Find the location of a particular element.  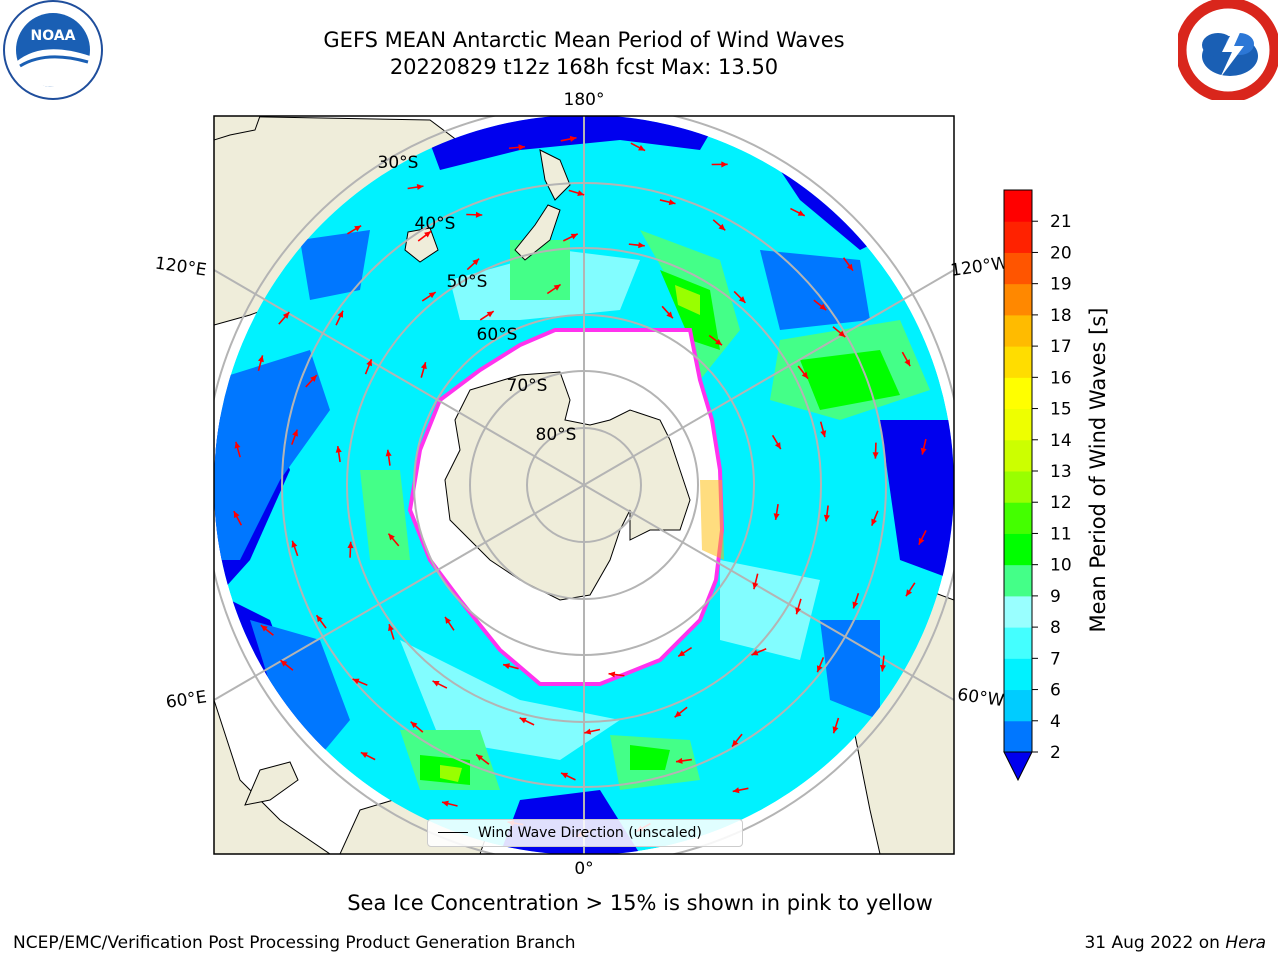

lat-label-60s: 60°S is located at coordinates (497, 335).